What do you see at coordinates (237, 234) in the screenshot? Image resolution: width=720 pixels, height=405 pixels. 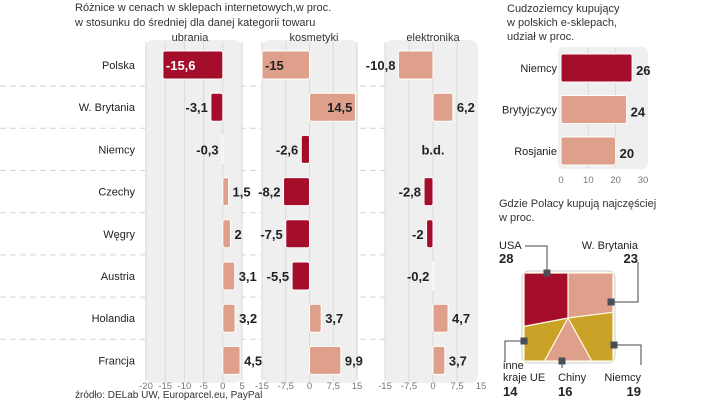 I see `data-label: 2` at bounding box center [237, 234].